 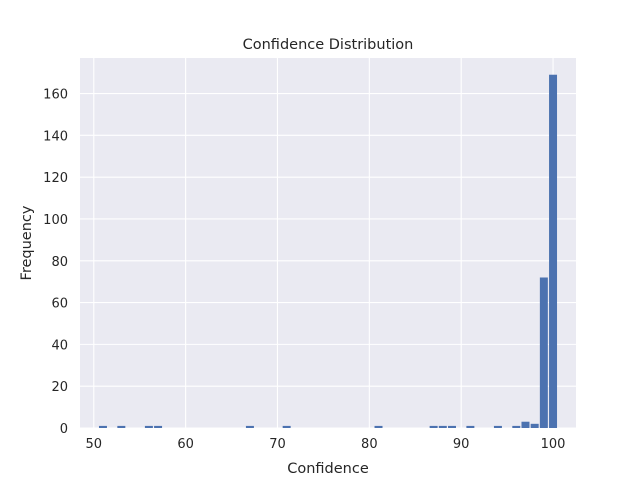 What do you see at coordinates (94, 444) in the screenshot?
I see `x-tick-label: 50` at bounding box center [94, 444].